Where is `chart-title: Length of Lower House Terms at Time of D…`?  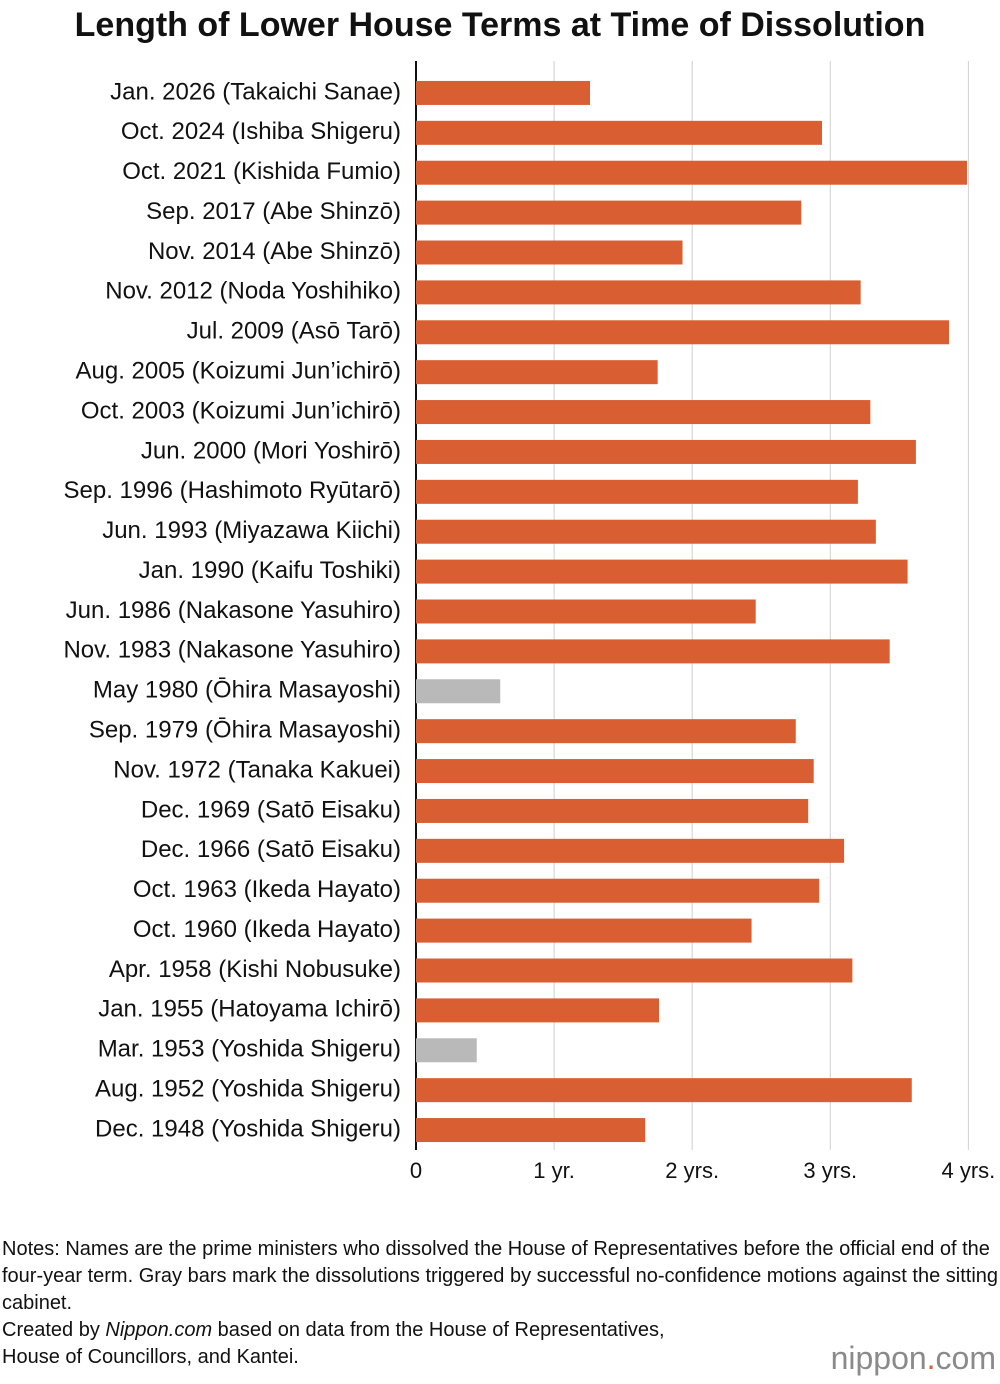 chart-title: Length of Lower House Terms at Time of D… is located at coordinates (500, 25).